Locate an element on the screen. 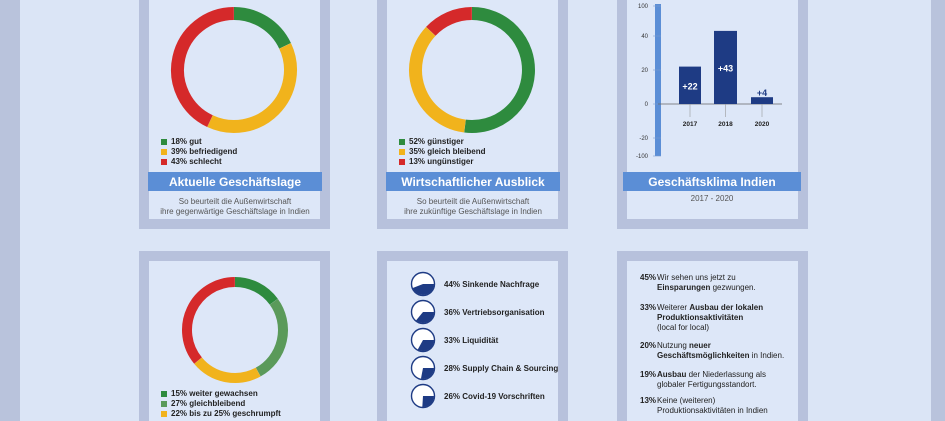  donut-expectation is located at coordinates (235, 330).